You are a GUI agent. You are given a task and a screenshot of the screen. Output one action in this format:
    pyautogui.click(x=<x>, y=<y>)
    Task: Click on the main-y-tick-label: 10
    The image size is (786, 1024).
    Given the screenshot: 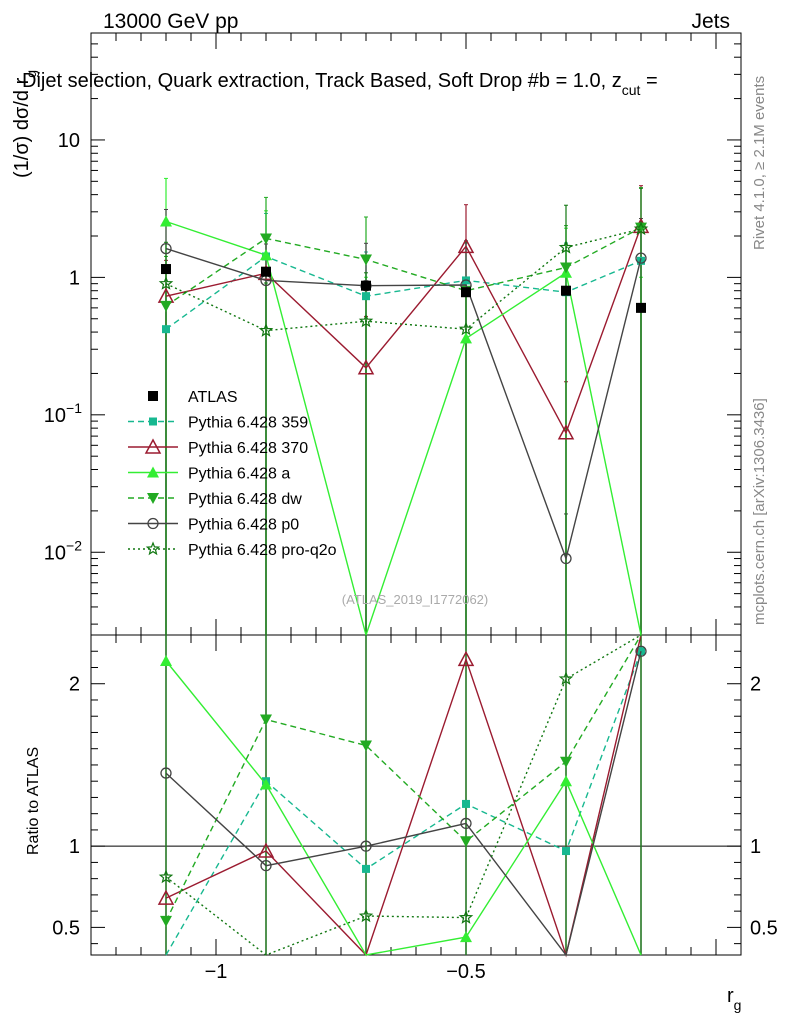 What is the action you would take?
    pyautogui.click(x=69, y=141)
    